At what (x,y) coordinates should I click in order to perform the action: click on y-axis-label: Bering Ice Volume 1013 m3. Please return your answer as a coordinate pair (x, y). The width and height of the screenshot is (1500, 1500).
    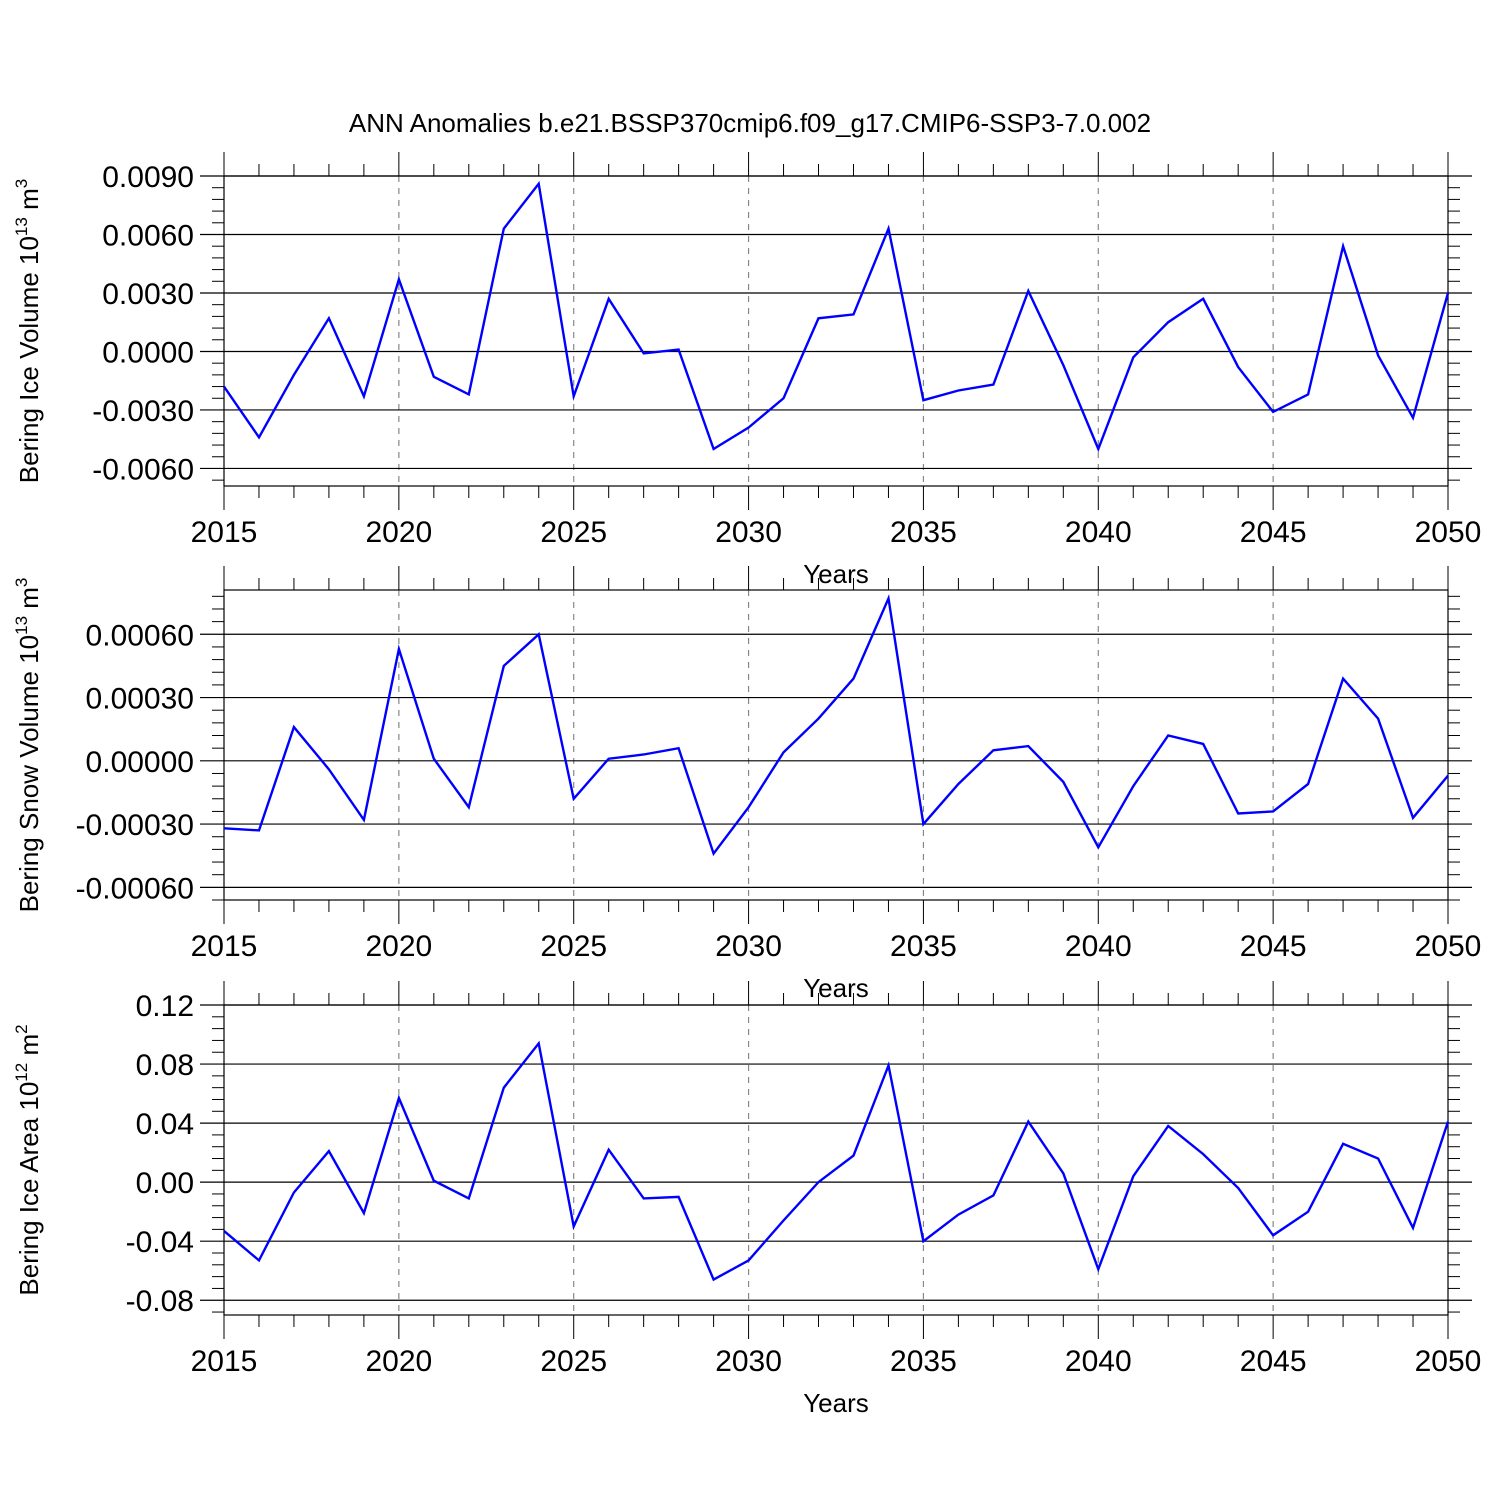
    Looking at the image, I should click on (28, 331).